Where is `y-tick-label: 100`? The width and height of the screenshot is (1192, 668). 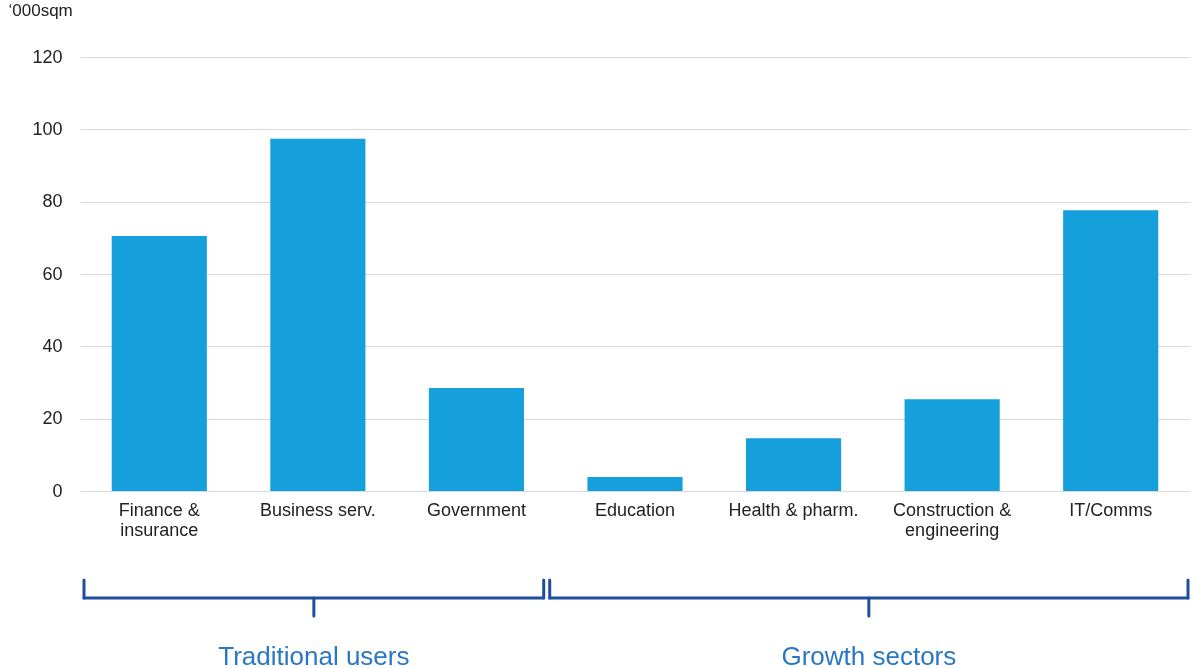 y-tick-label: 100 is located at coordinates (47, 128).